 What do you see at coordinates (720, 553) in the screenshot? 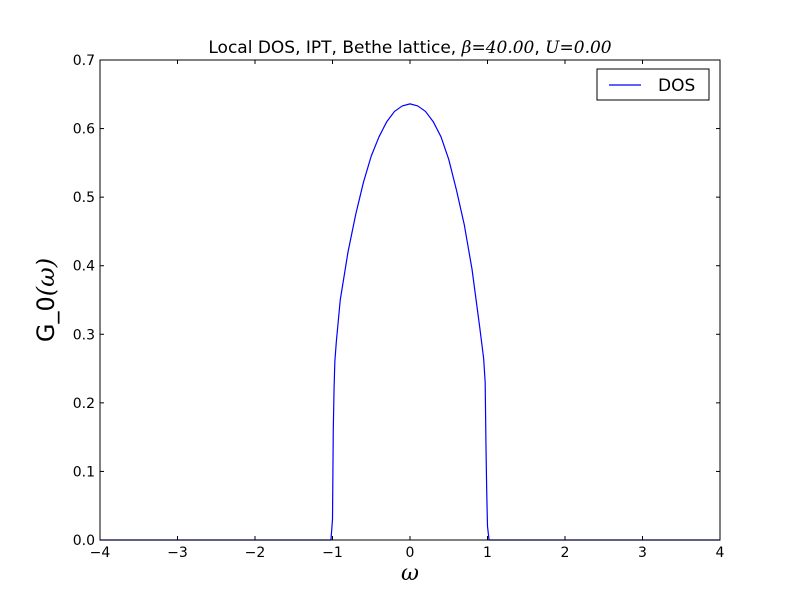
I see `x-tick-label: 4` at bounding box center [720, 553].